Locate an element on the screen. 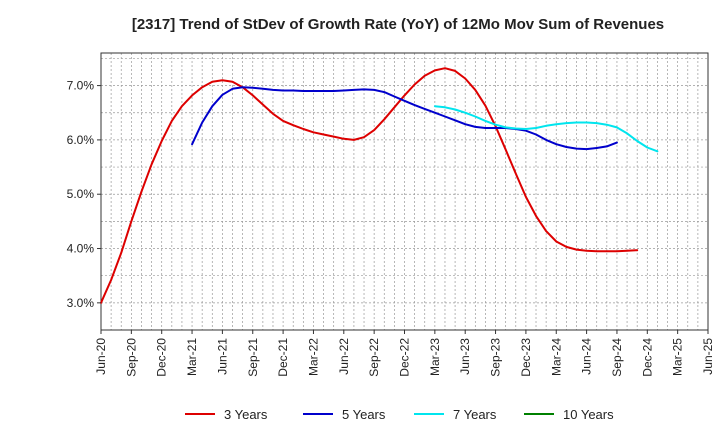 Image resolution: width=720 pixels, height=445 pixels. x-tick-label: Dec-21 is located at coordinates (283, 357).